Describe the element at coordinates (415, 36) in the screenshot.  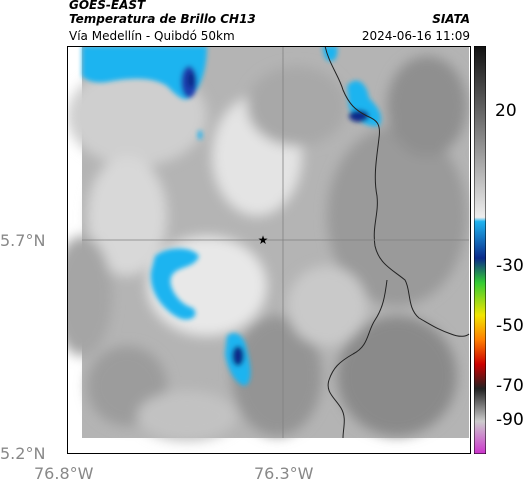
I see `datetime-label: 2024-06-16 11:09` at that location.